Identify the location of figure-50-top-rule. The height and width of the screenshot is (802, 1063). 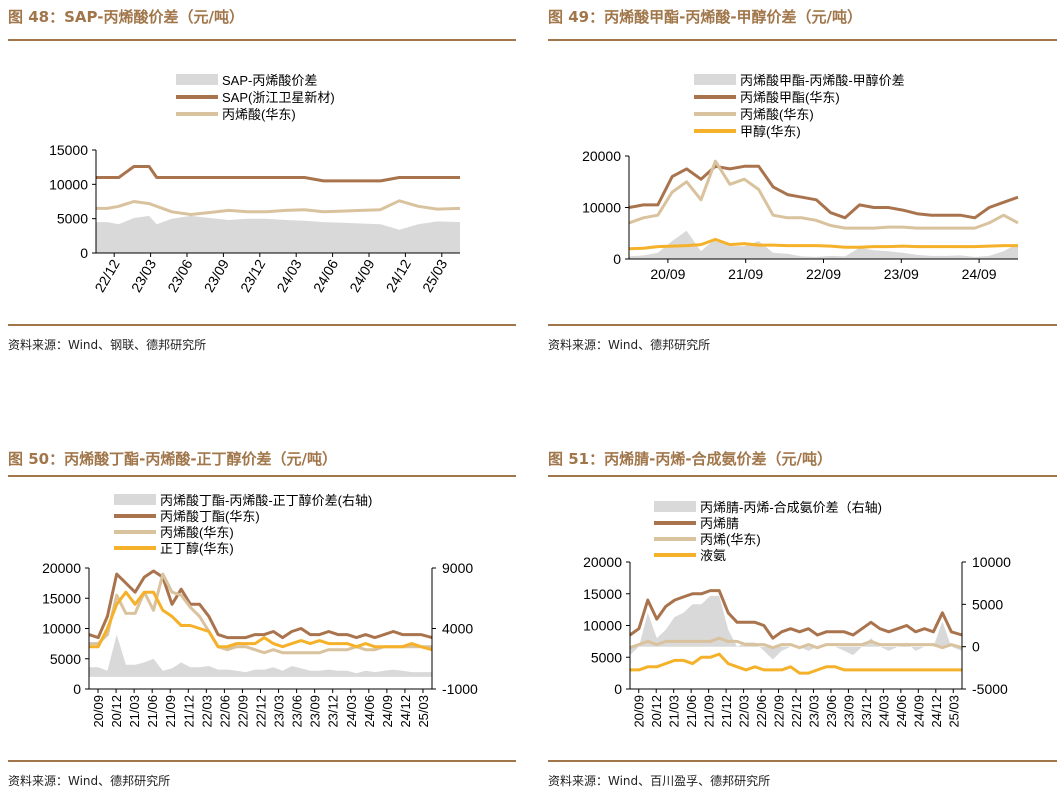
(262, 476).